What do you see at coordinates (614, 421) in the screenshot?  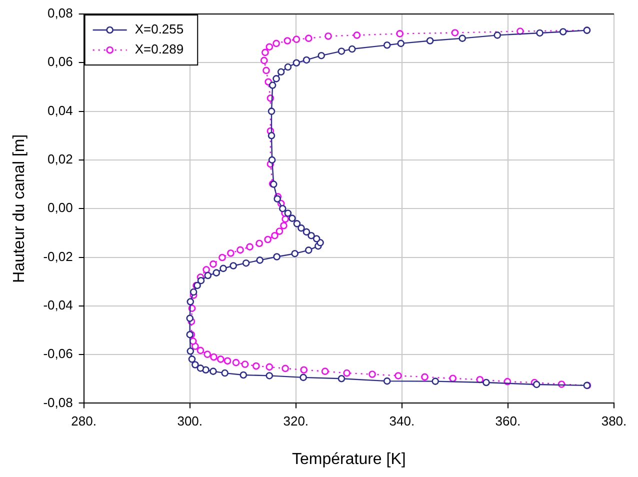 I see `x-tick-label: 380.` at bounding box center [614, 421].